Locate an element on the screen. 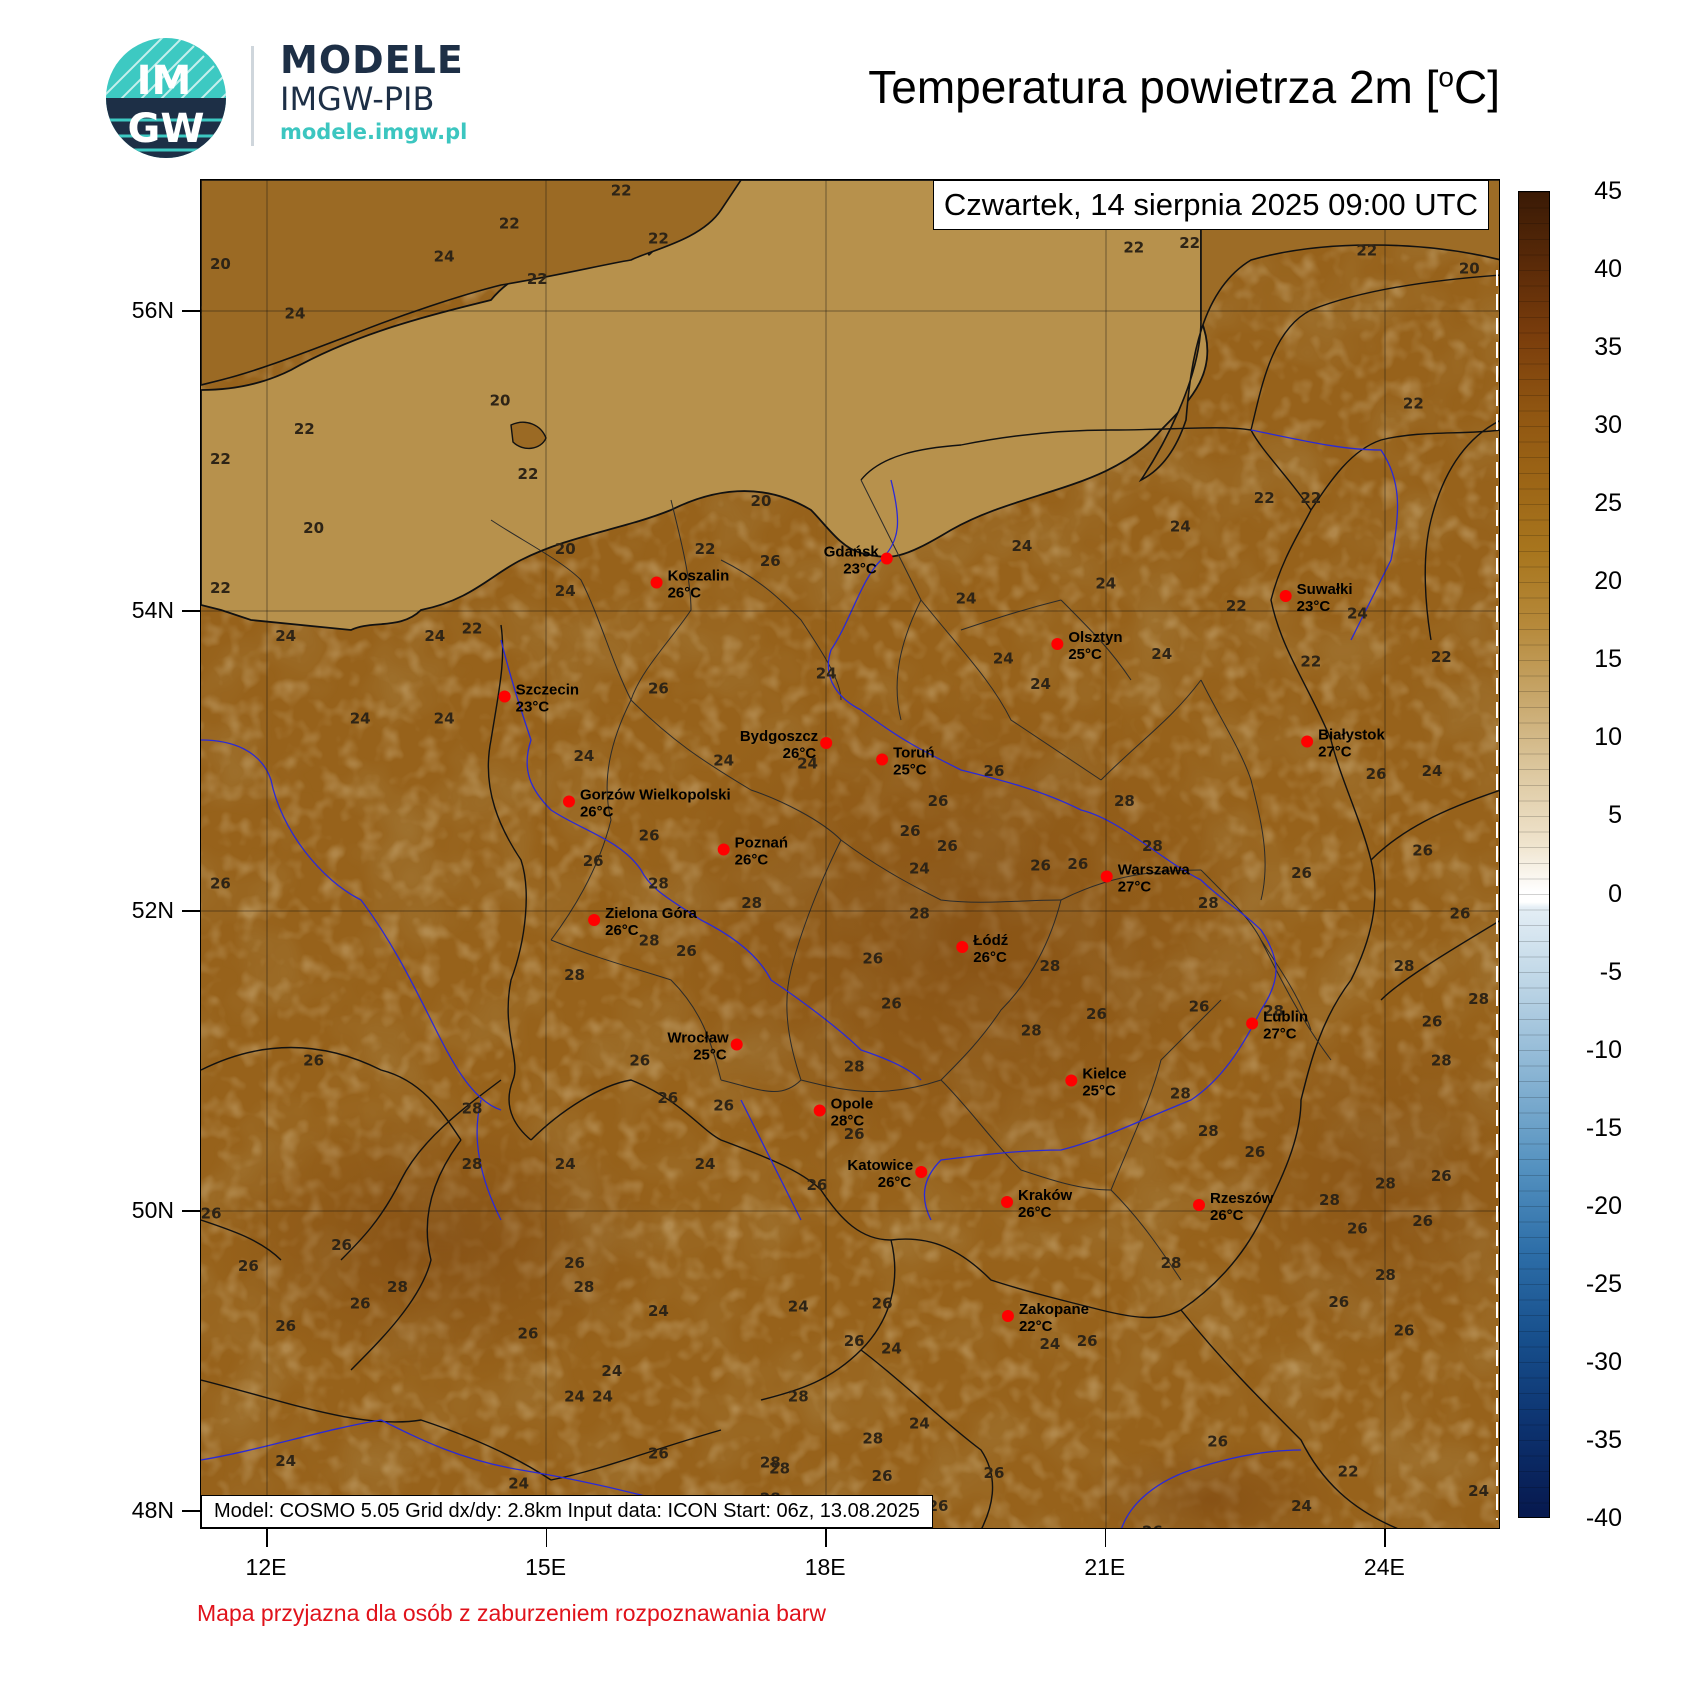 The width and height of the screenshot is (1700, 1700). colorbar-tick-label: 35 is located at coordinates (1608, 347).